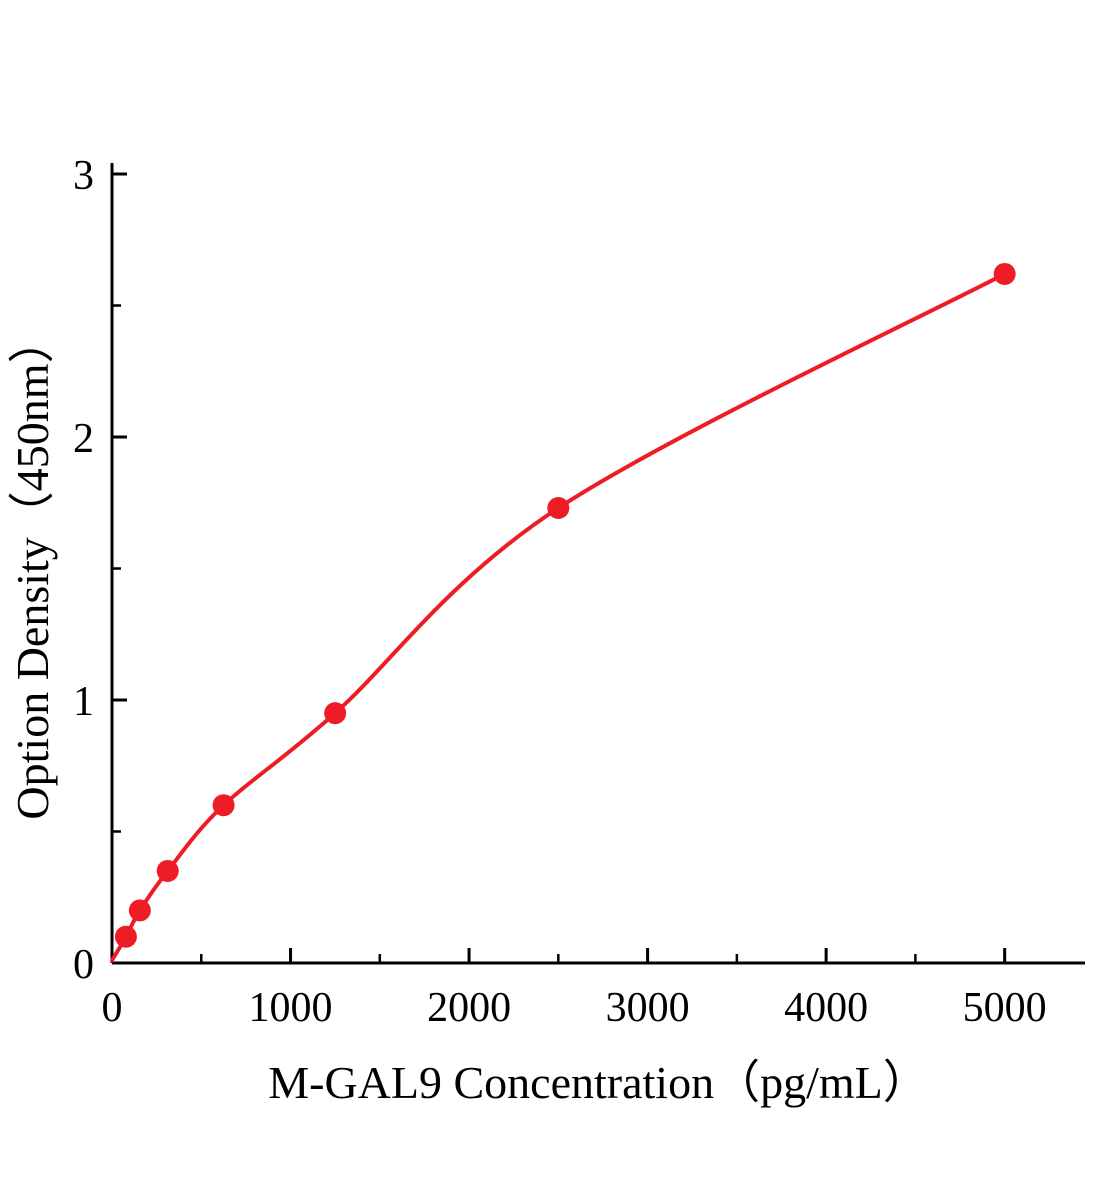  Describe the element at coordinates (1005, 1008) in the screenshot. I see `x-tick-label: 5000` at that location.